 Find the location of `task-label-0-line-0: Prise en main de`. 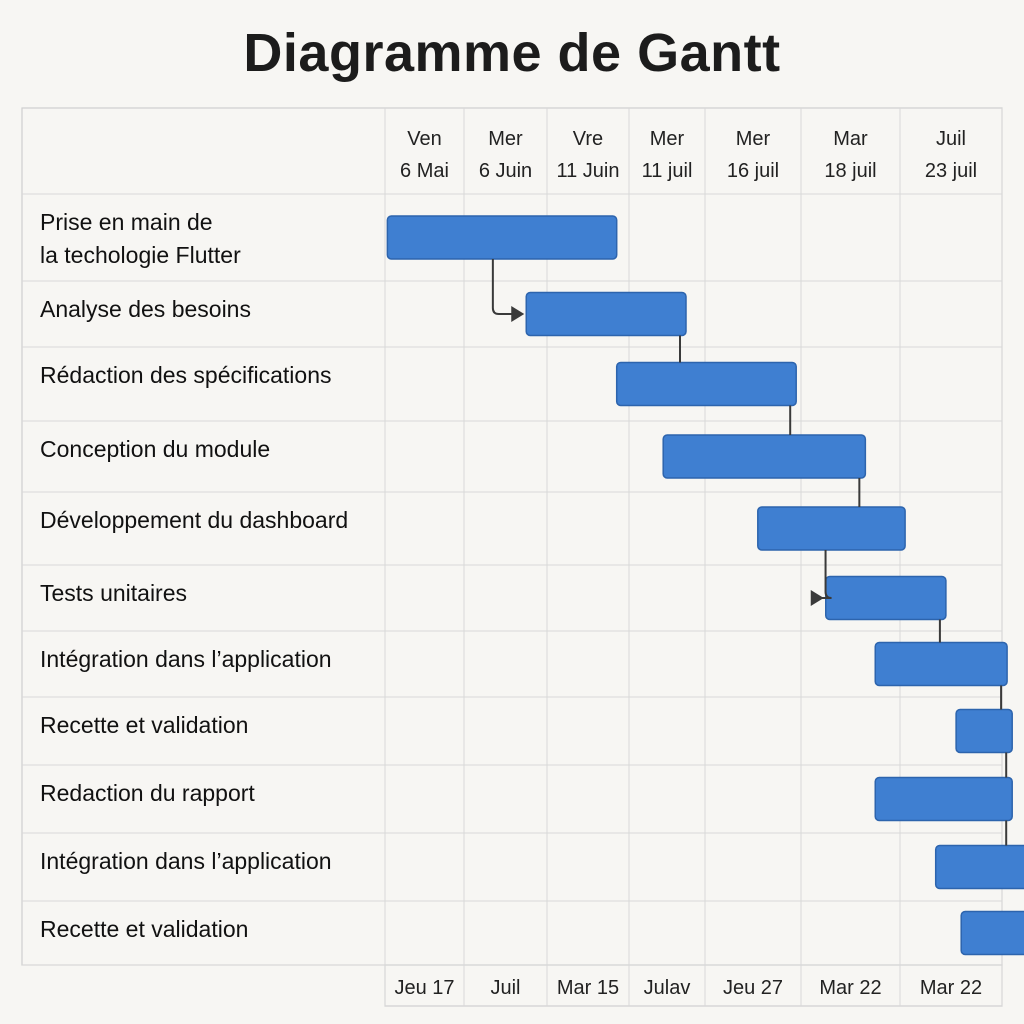

task-label-0-line-0: Prise en main de is located at coordinates (126, 222).